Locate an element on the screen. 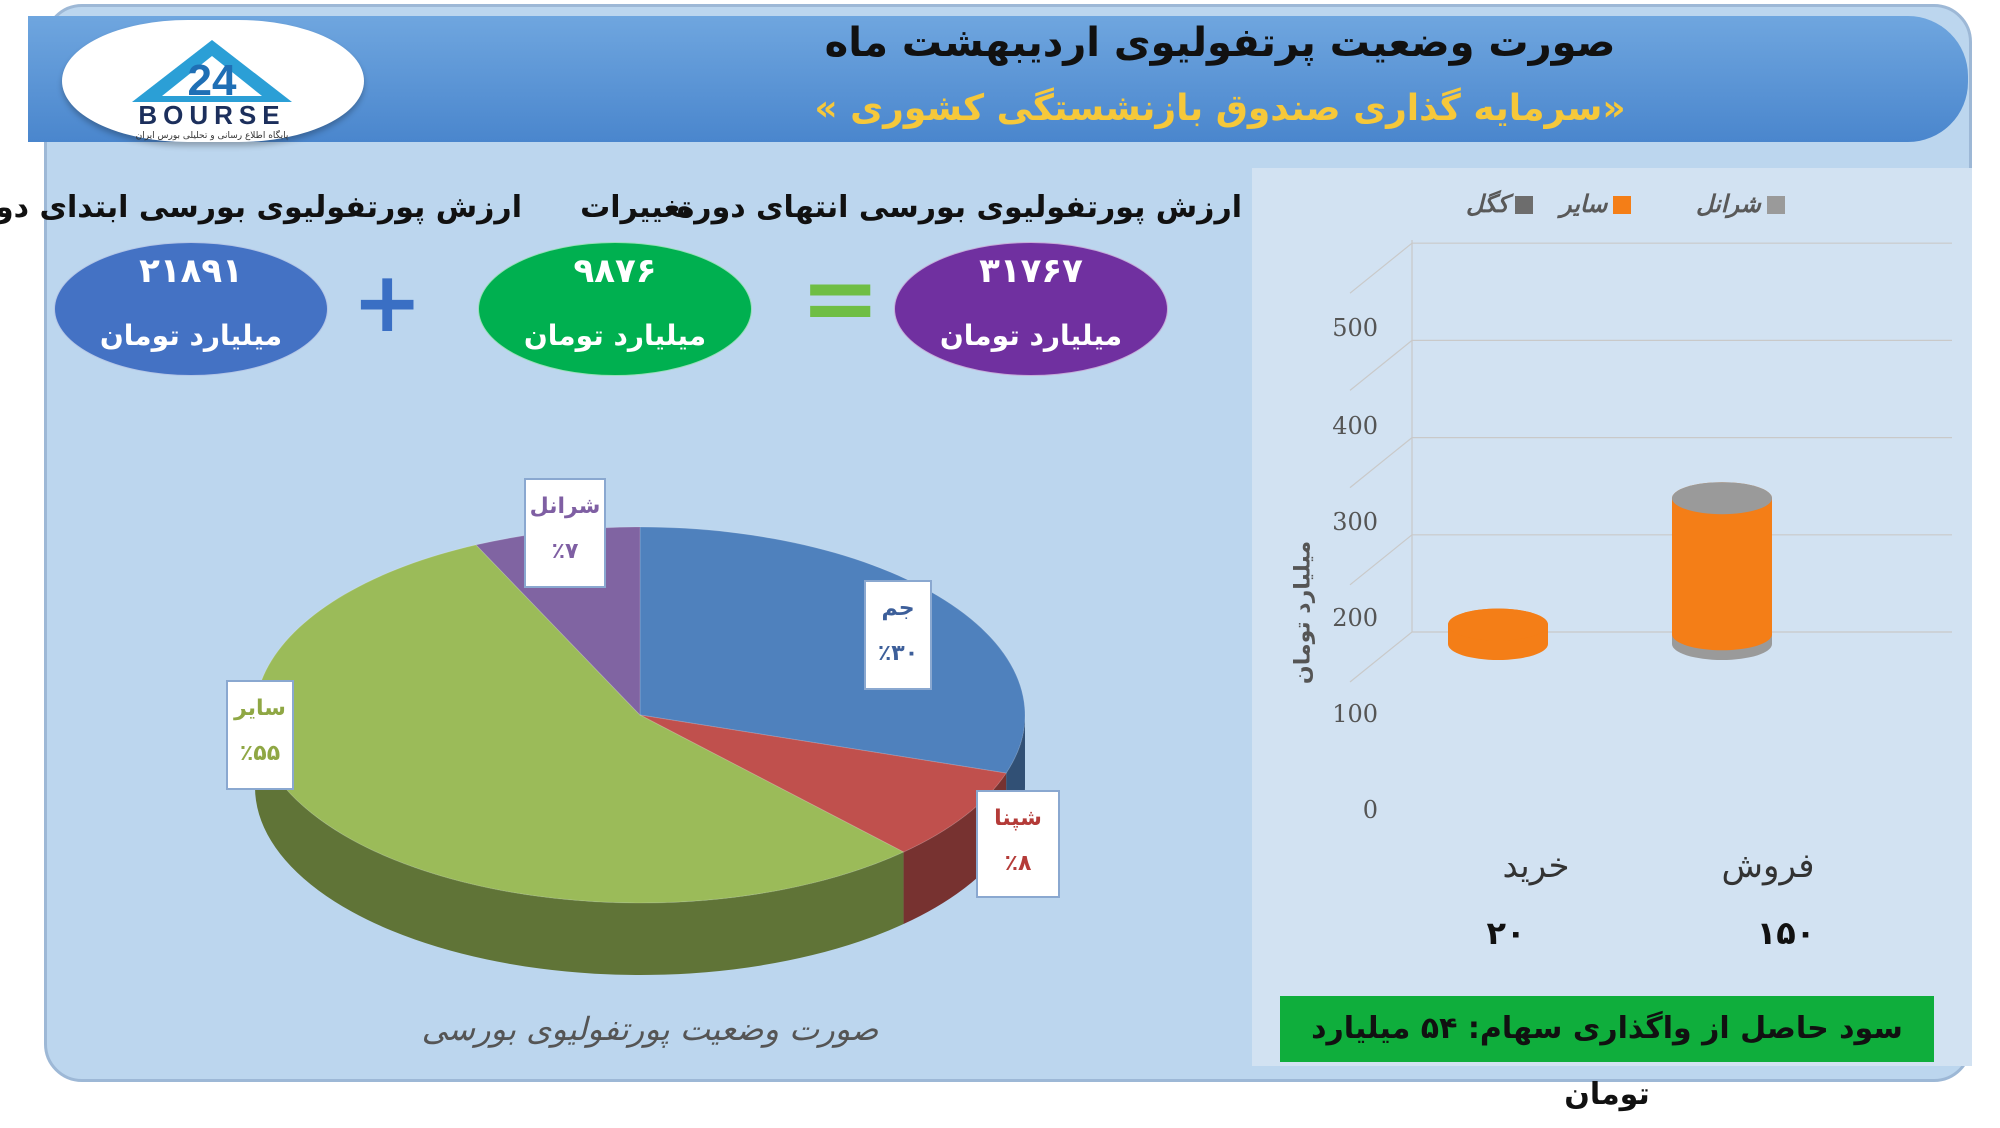 This screenshot has height=1128, width=2000. y-tick-200: 200 is located at coordinates (1355, 618).